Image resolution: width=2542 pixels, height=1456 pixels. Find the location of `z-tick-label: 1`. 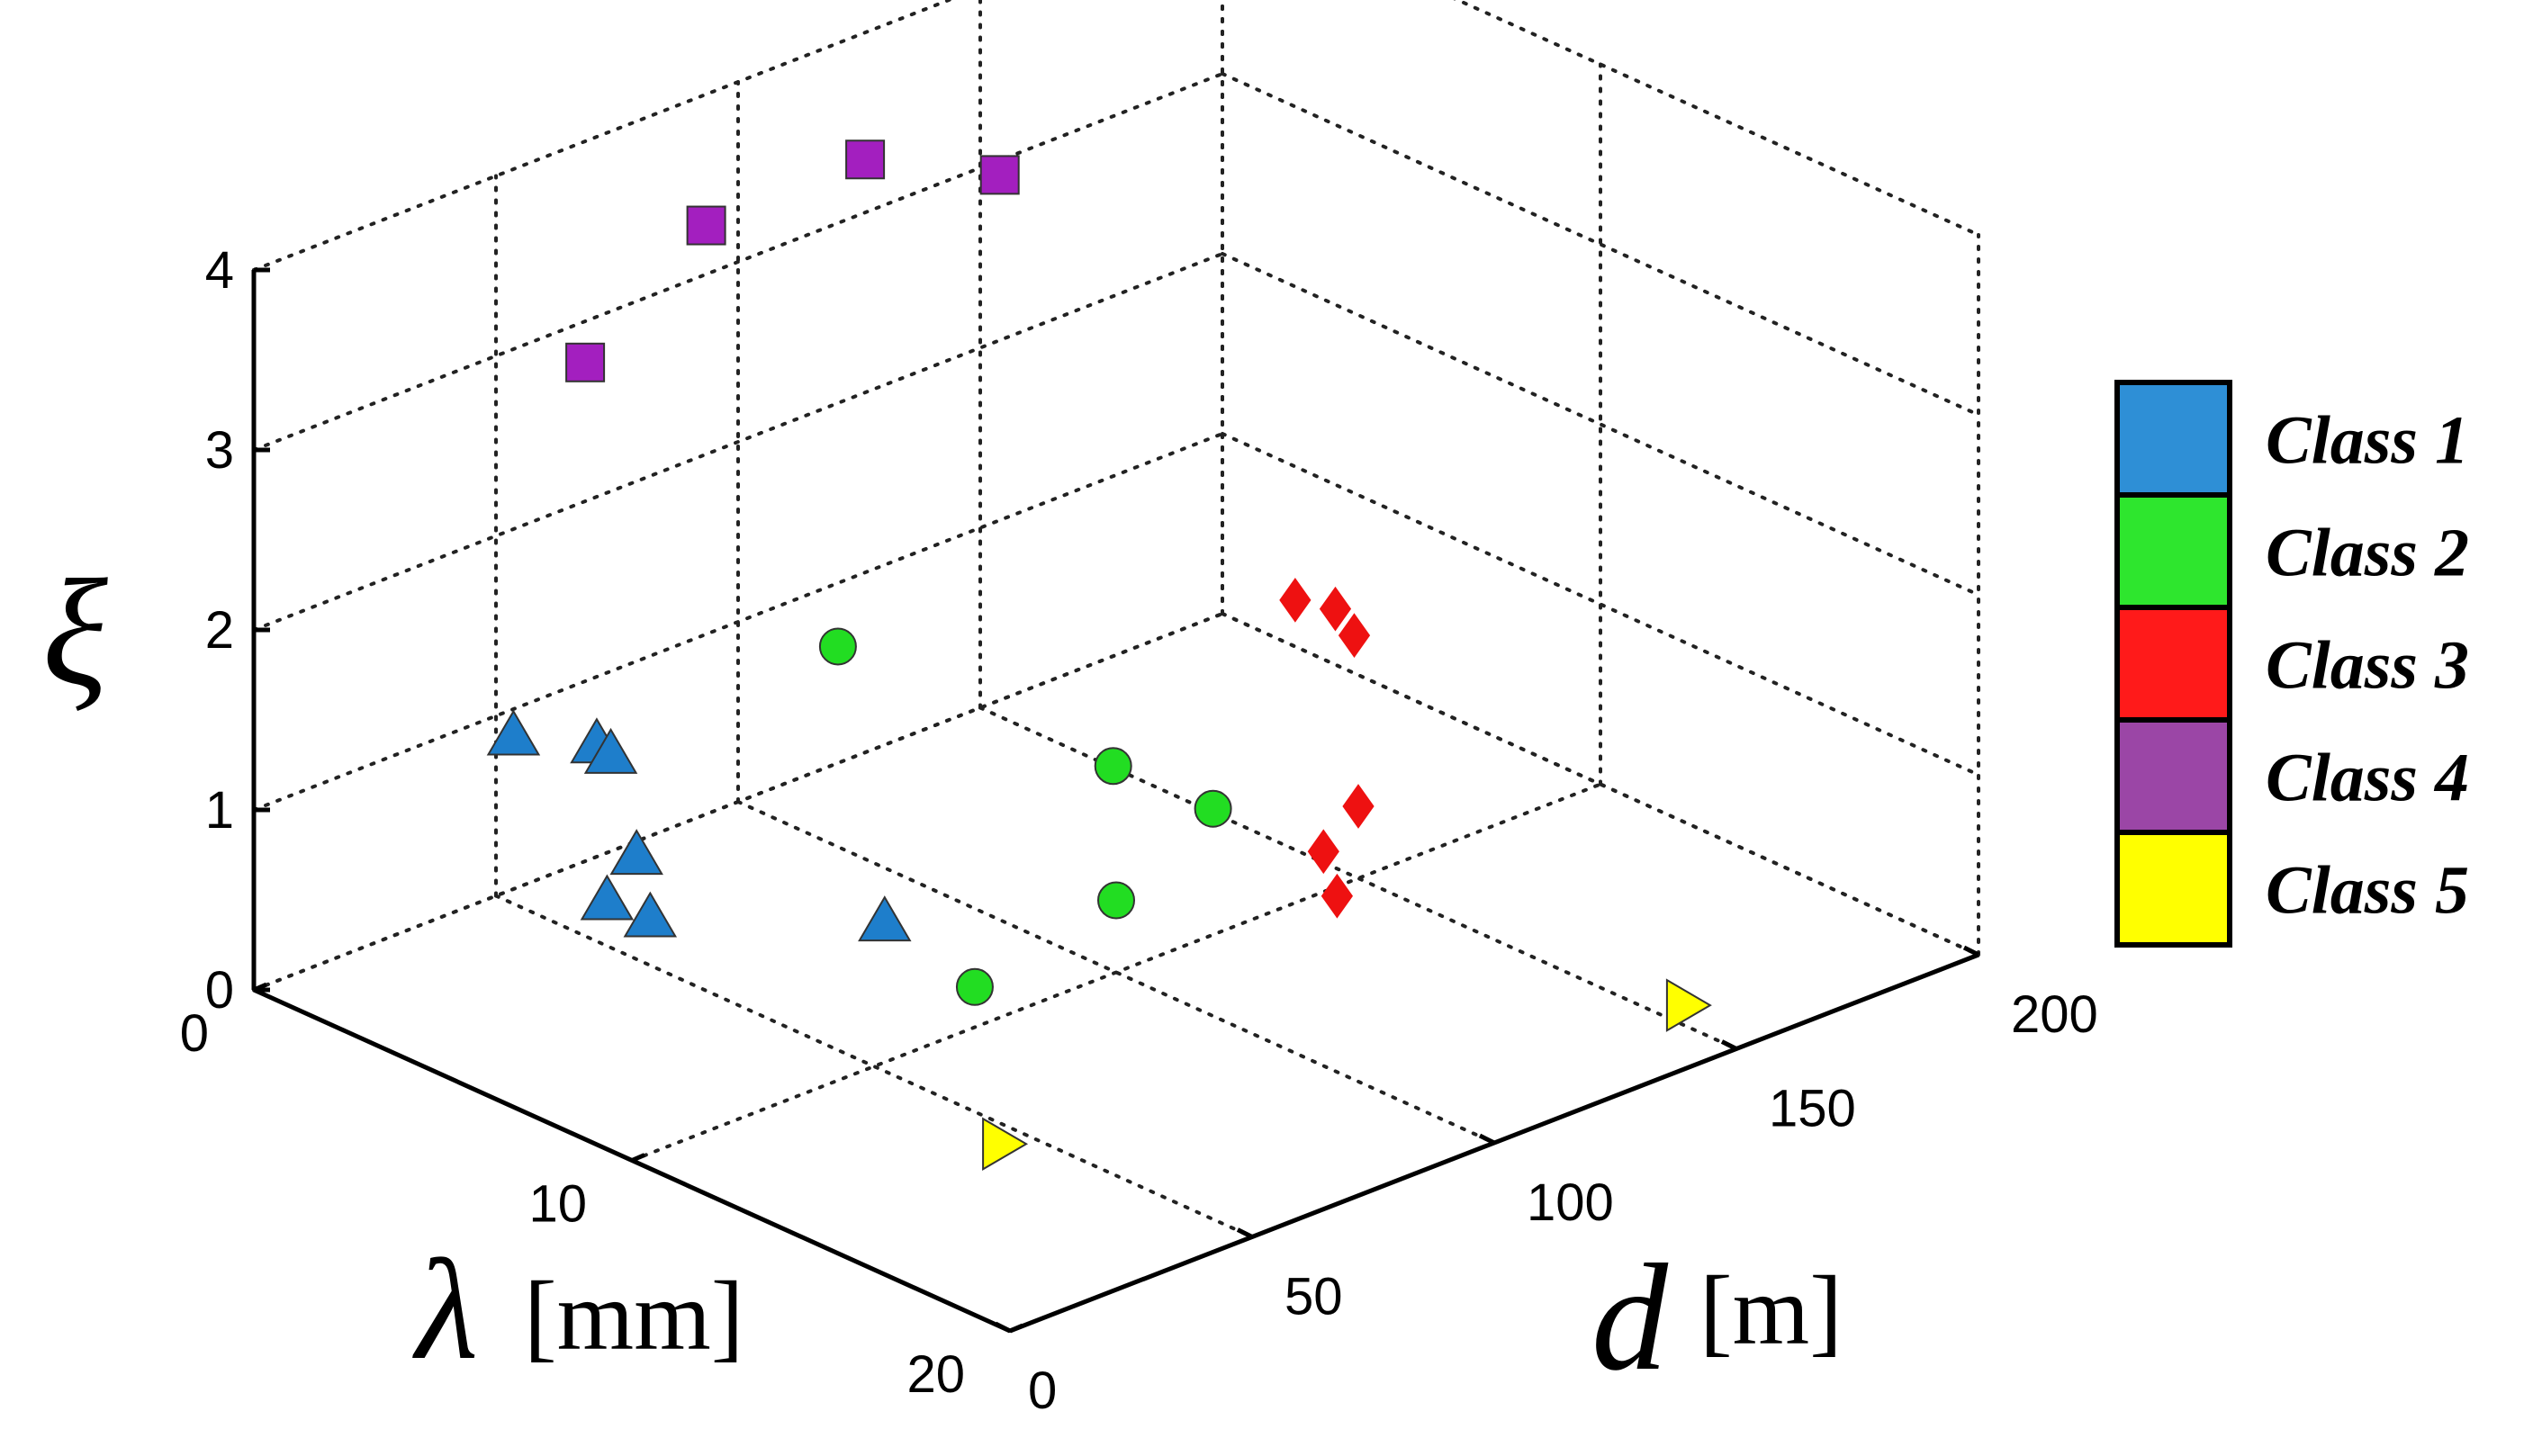

z-tick-label: 1 is located at coordinates (219, 810).